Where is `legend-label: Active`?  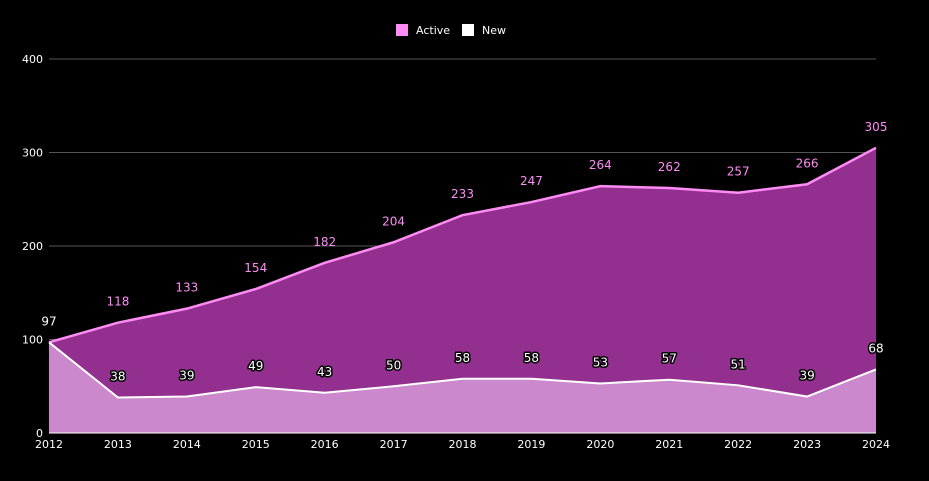
legend-label: Active is located at coordinates (433, 30).